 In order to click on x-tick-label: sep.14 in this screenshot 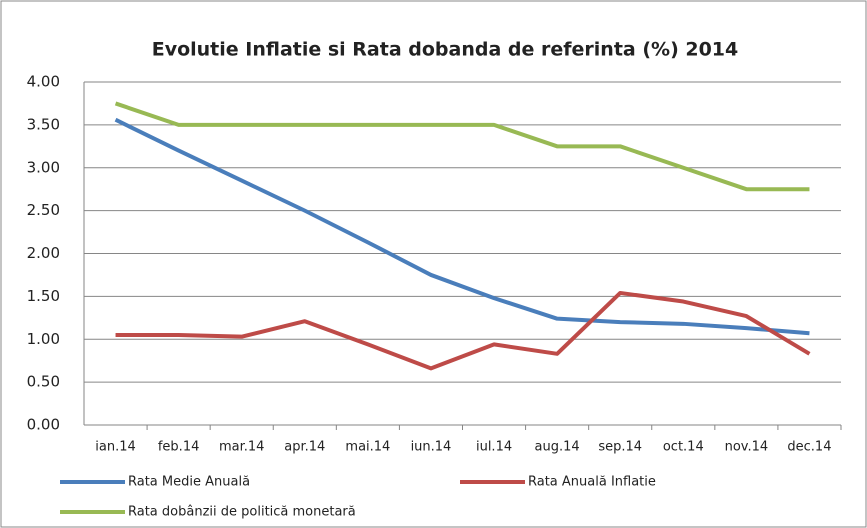, I will do `click(620, 447)`.